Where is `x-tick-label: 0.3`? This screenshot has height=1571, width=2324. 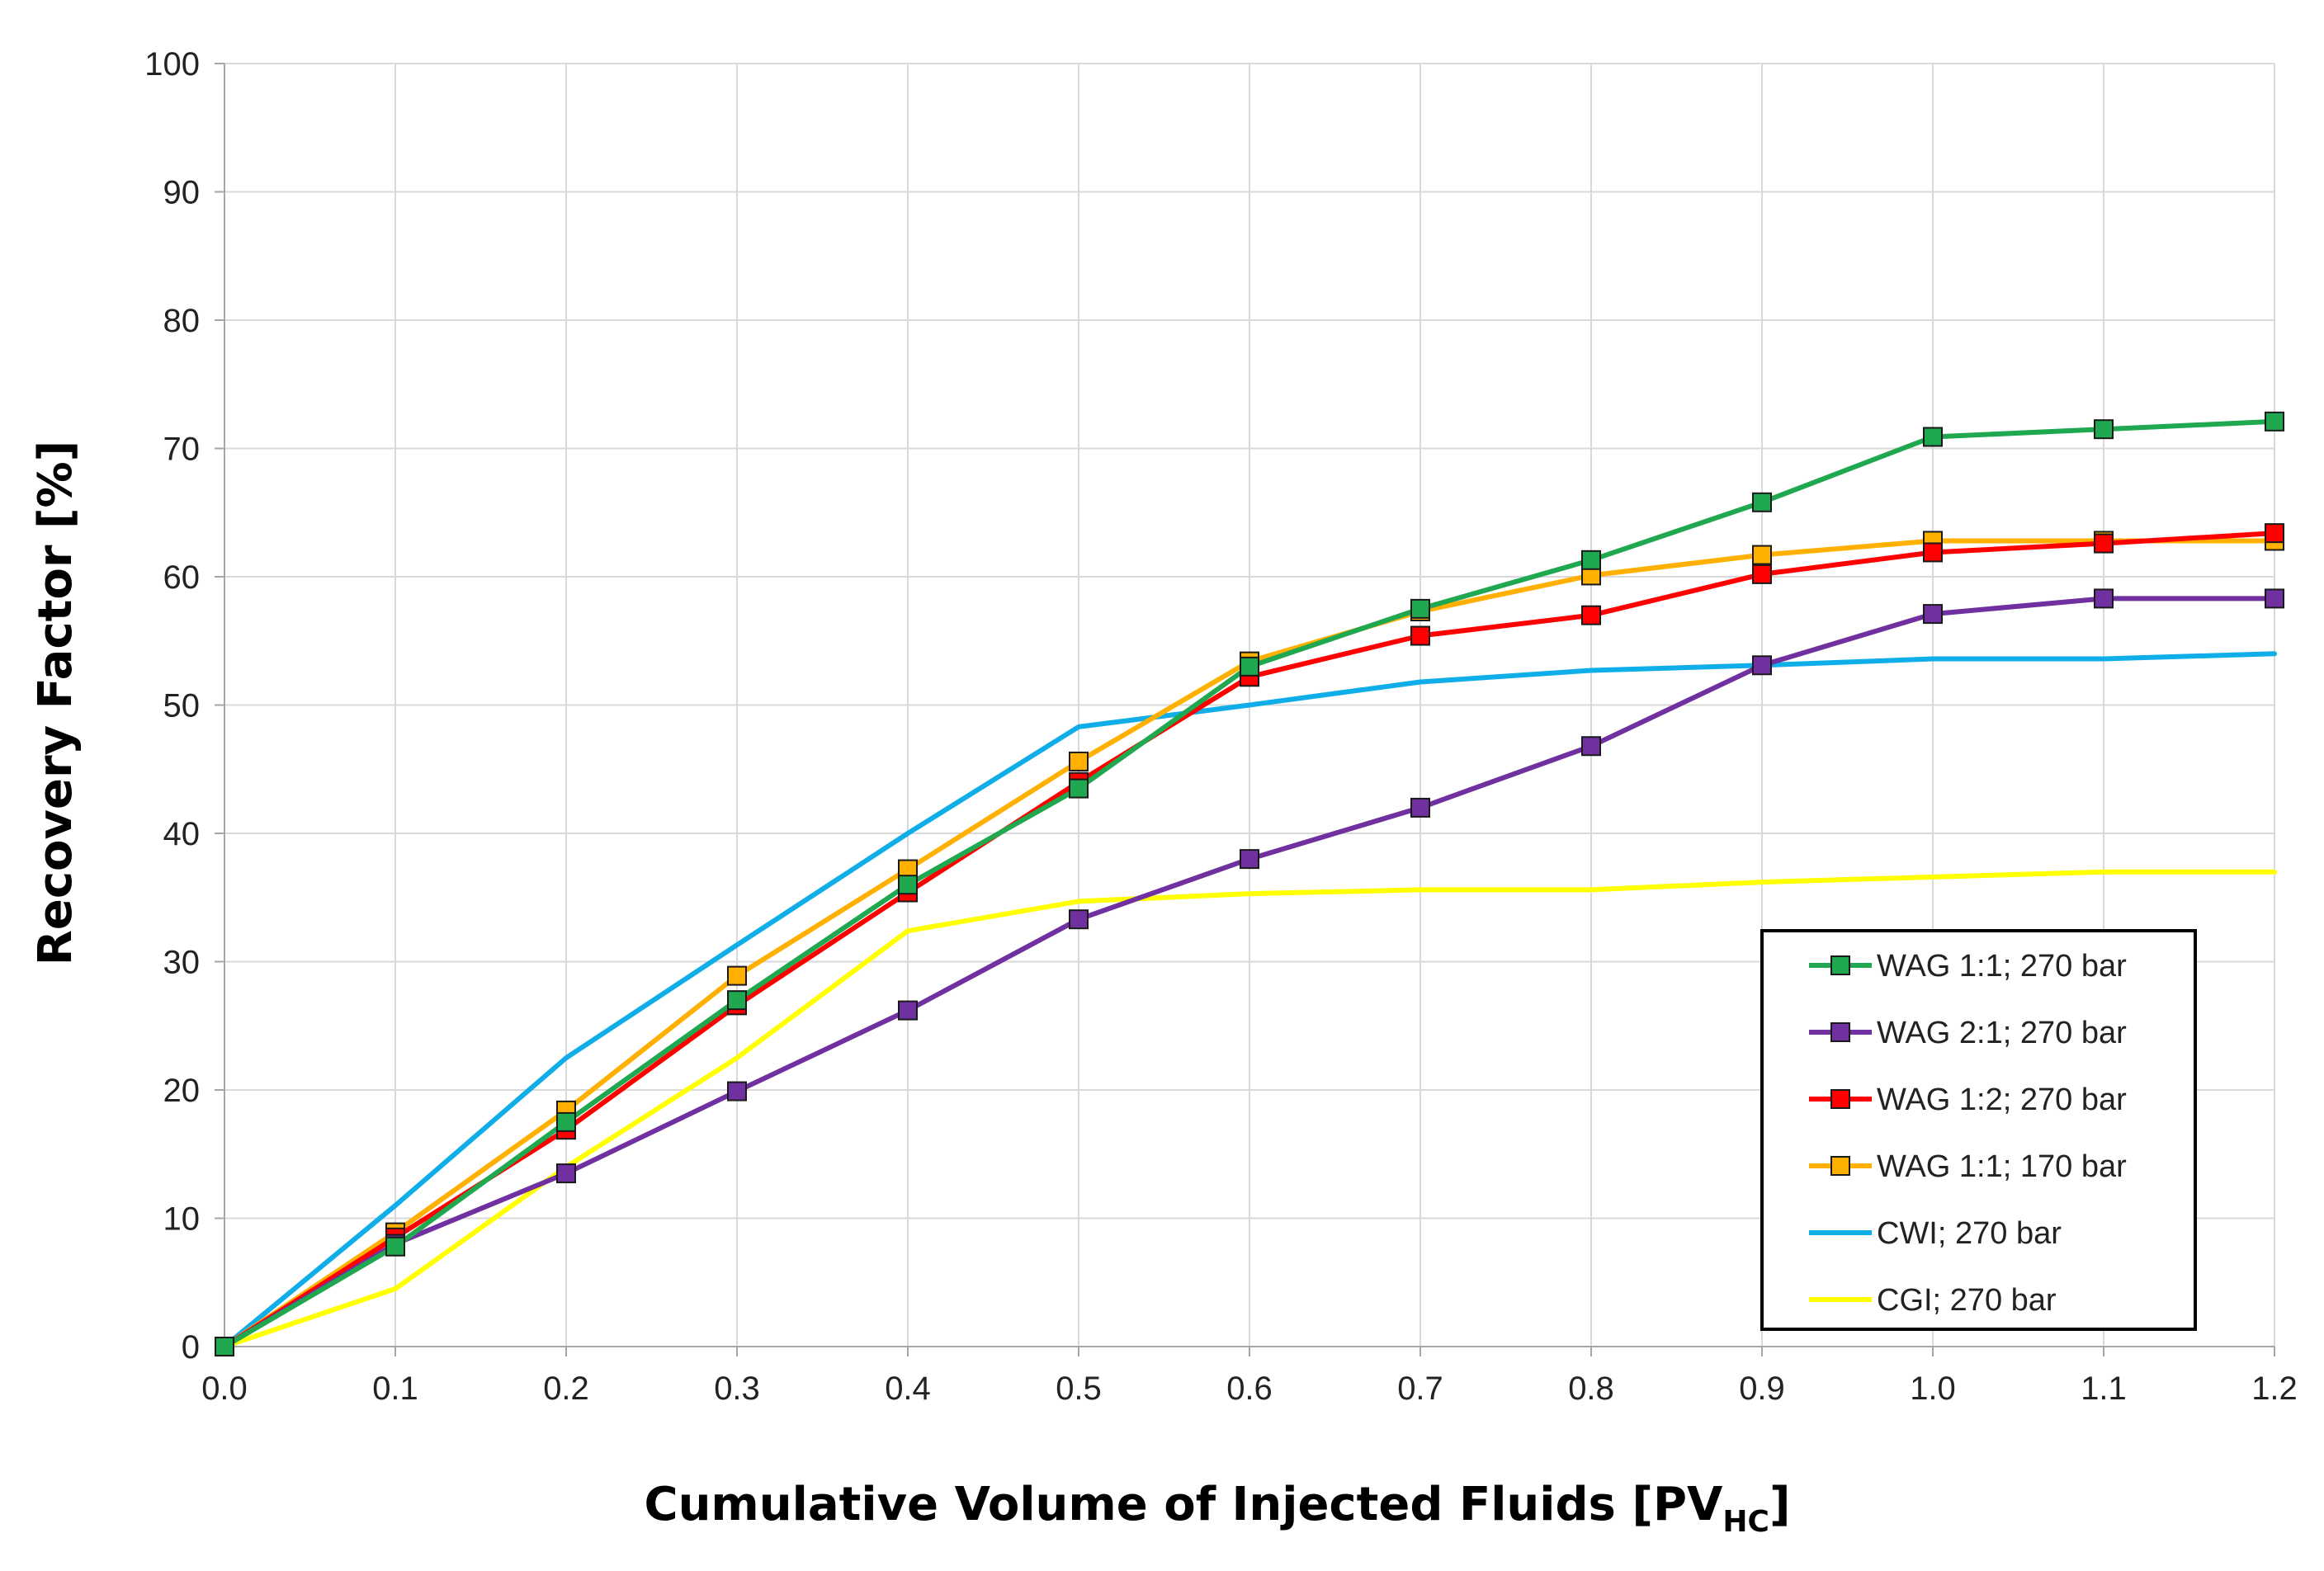
x-tick-label: 0.3 is located at coordinates (737, 1388).